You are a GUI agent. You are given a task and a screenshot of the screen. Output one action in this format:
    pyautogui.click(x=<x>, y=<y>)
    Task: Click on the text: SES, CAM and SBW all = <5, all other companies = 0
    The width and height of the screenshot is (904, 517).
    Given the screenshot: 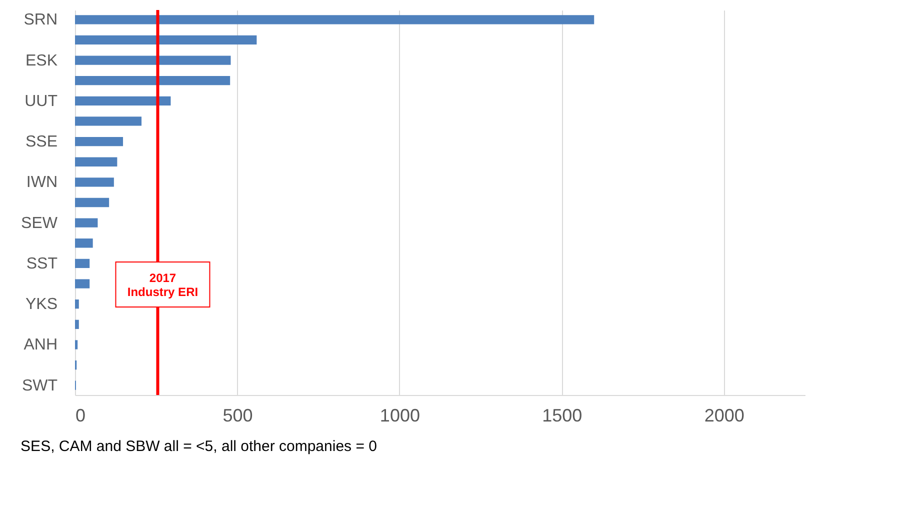 What is the action you would take?
    pyautogui.click(x=198, y=446)
    